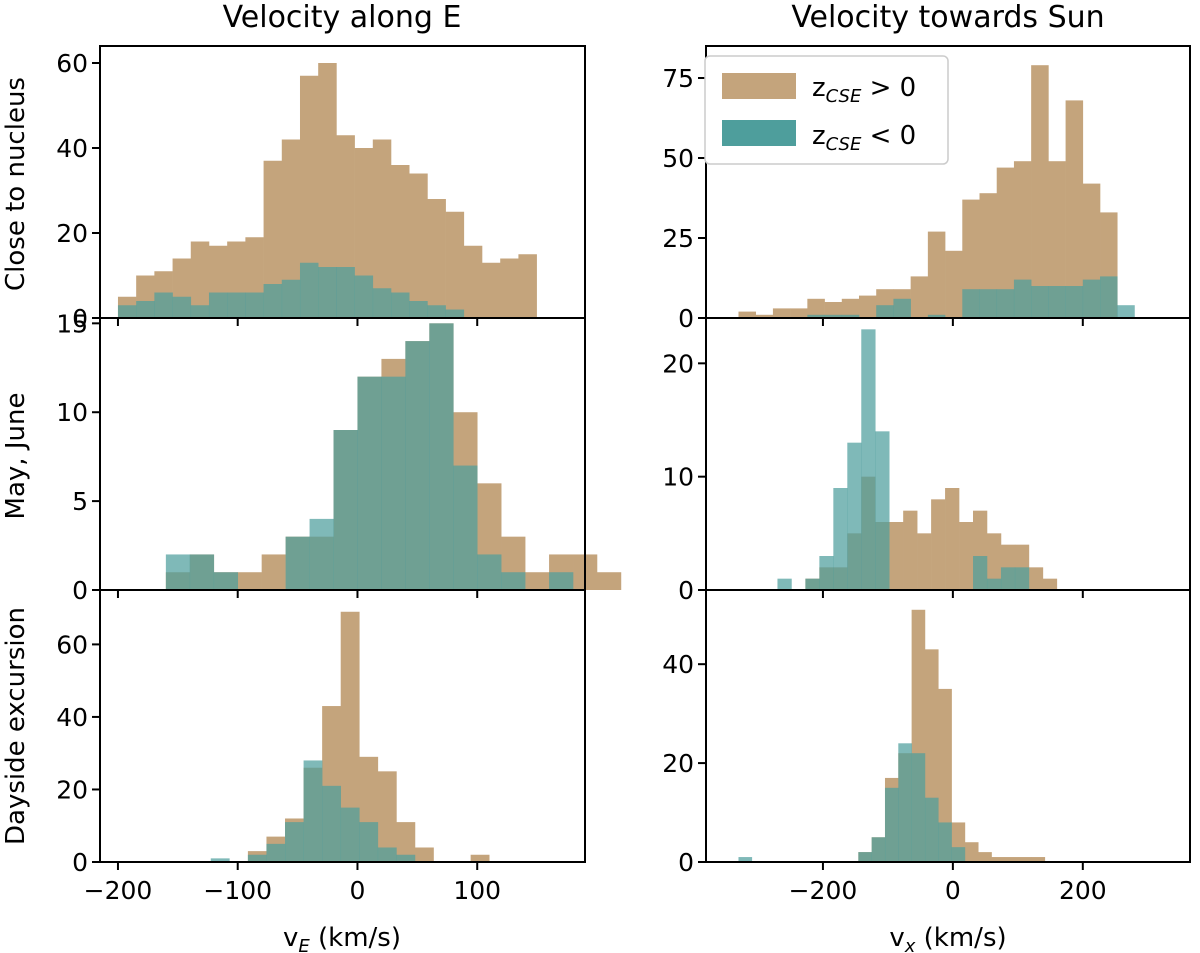 The width and height of the screenshot is (1200, 953). Describe the element at coordinates (953, 890) in the screenshot. I see `x-tick-label-0: 0` at that location.